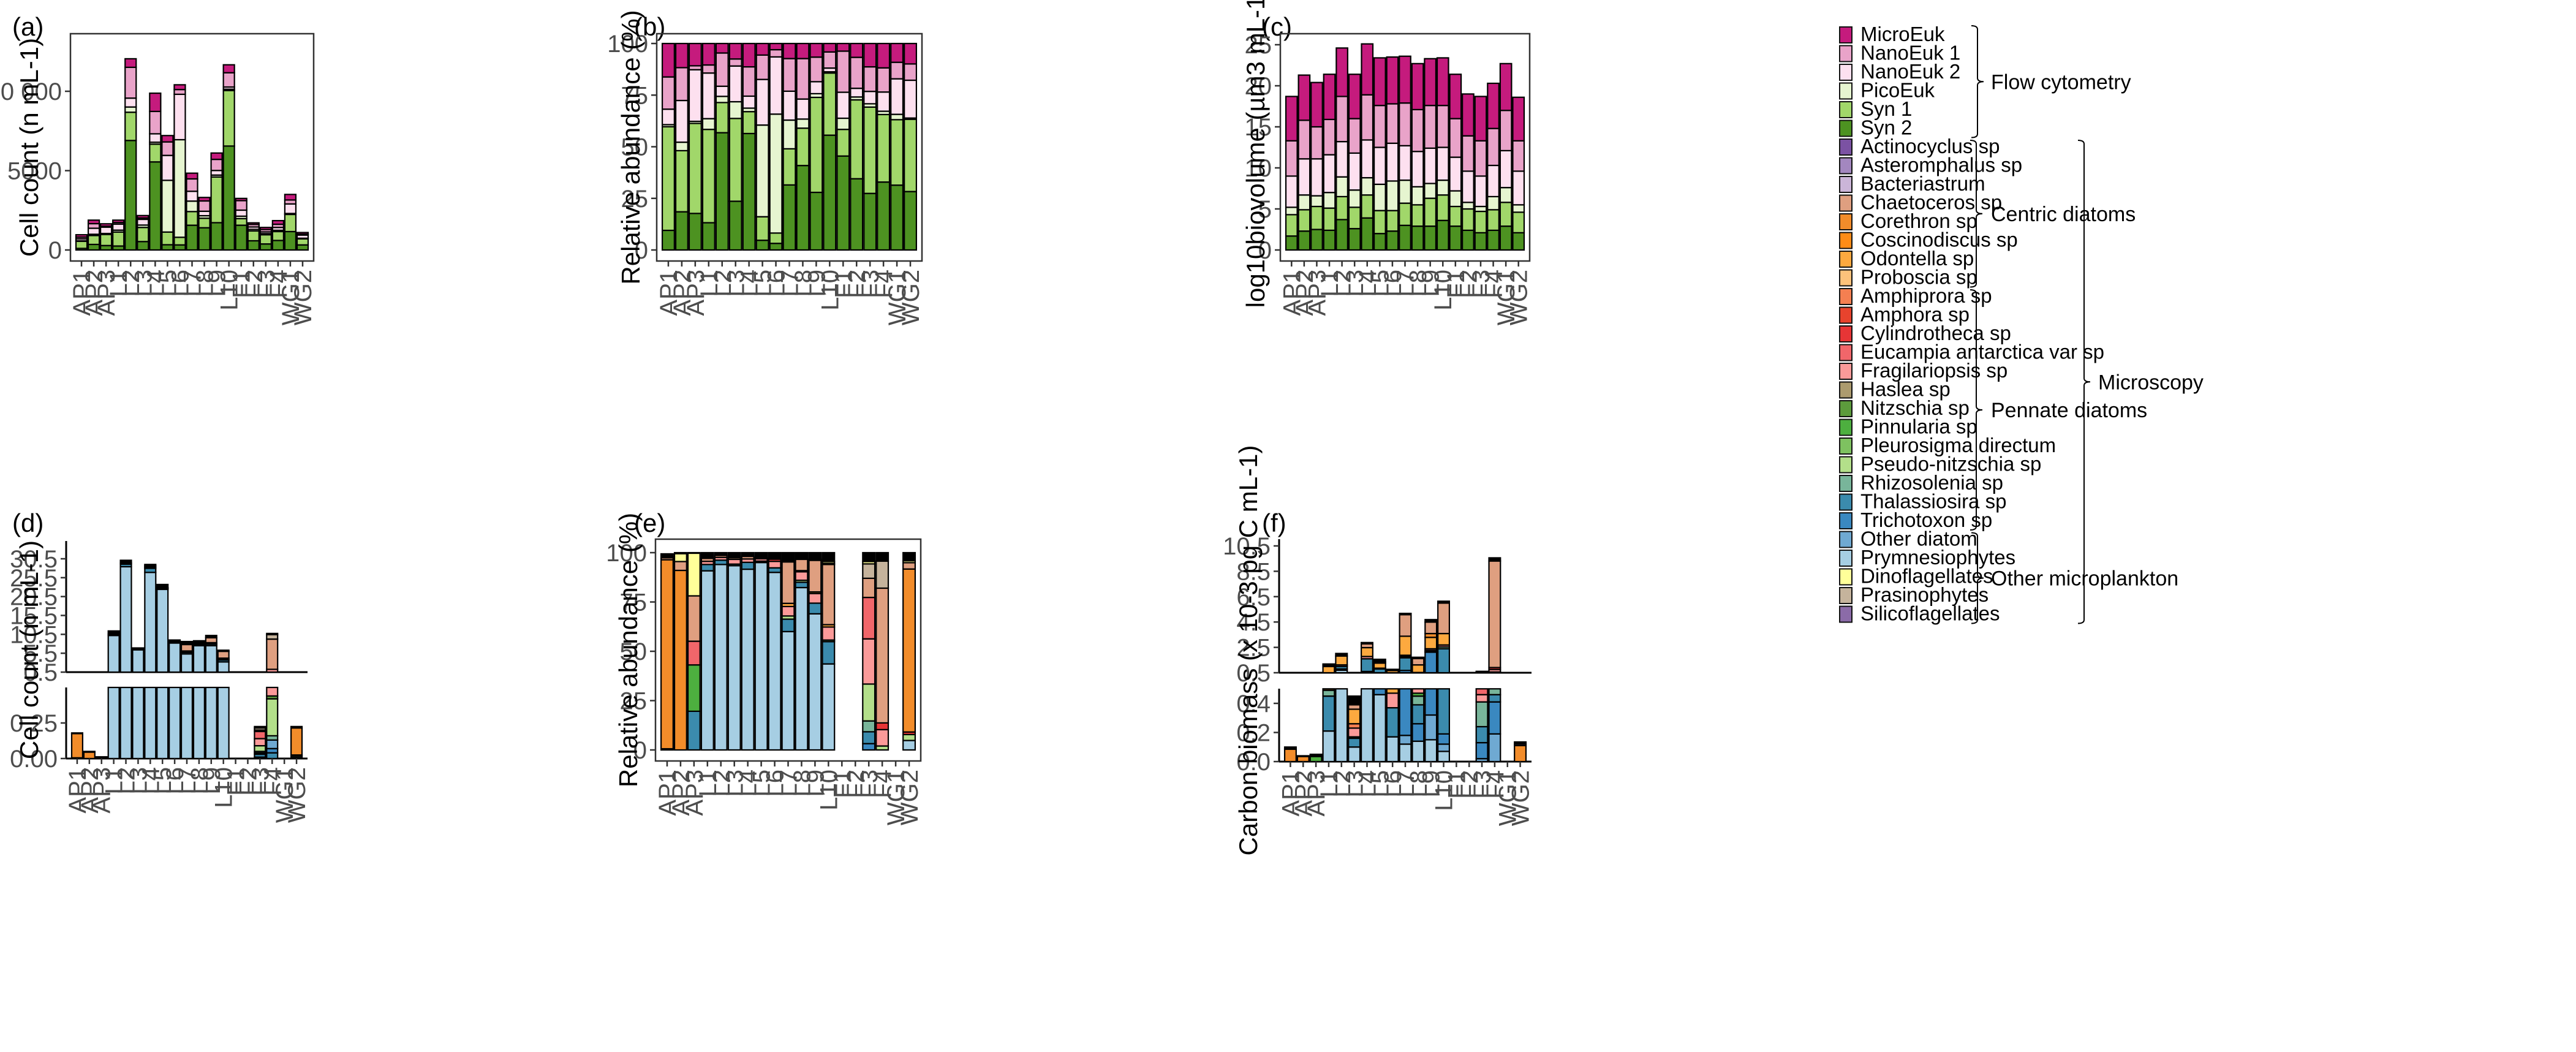 This screenshot has height=1052, width=2576. Describe the element at coordinates (1379, 82) in the screenshot. I see `bar-L5-microeuk` at that location.